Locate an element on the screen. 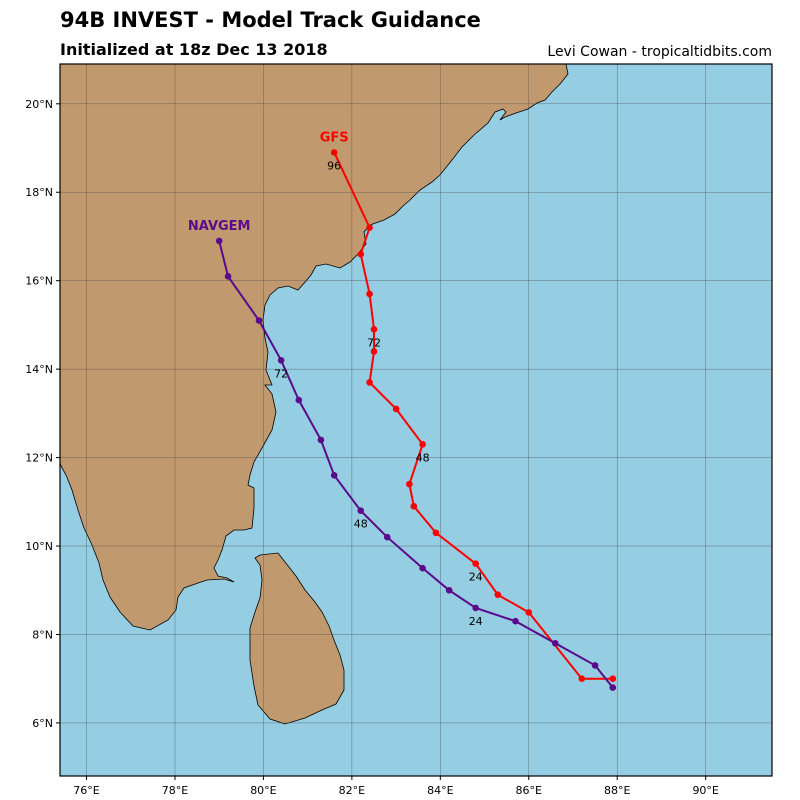  lat-tick-label: 12°N is located at coordinates (39, 458).